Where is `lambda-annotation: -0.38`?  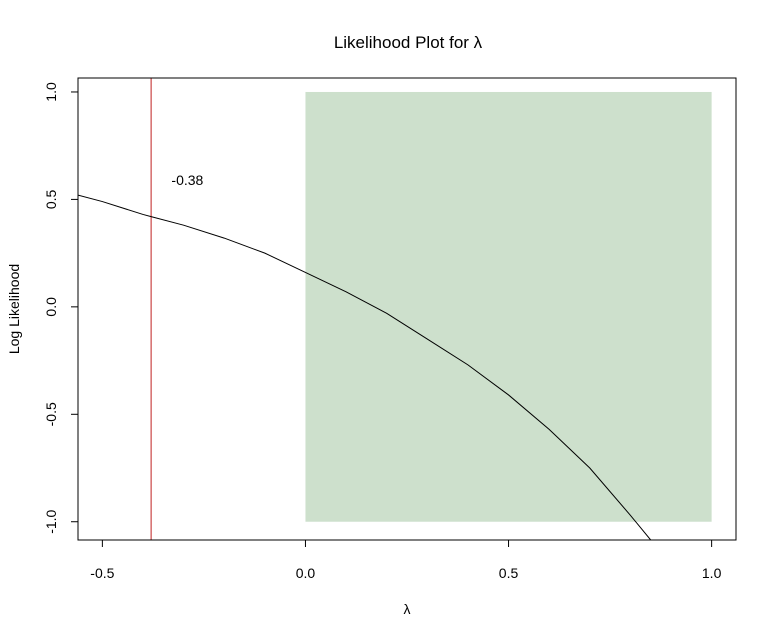
lambda-annotation: -0.38 is located at coordinates (187, 180).